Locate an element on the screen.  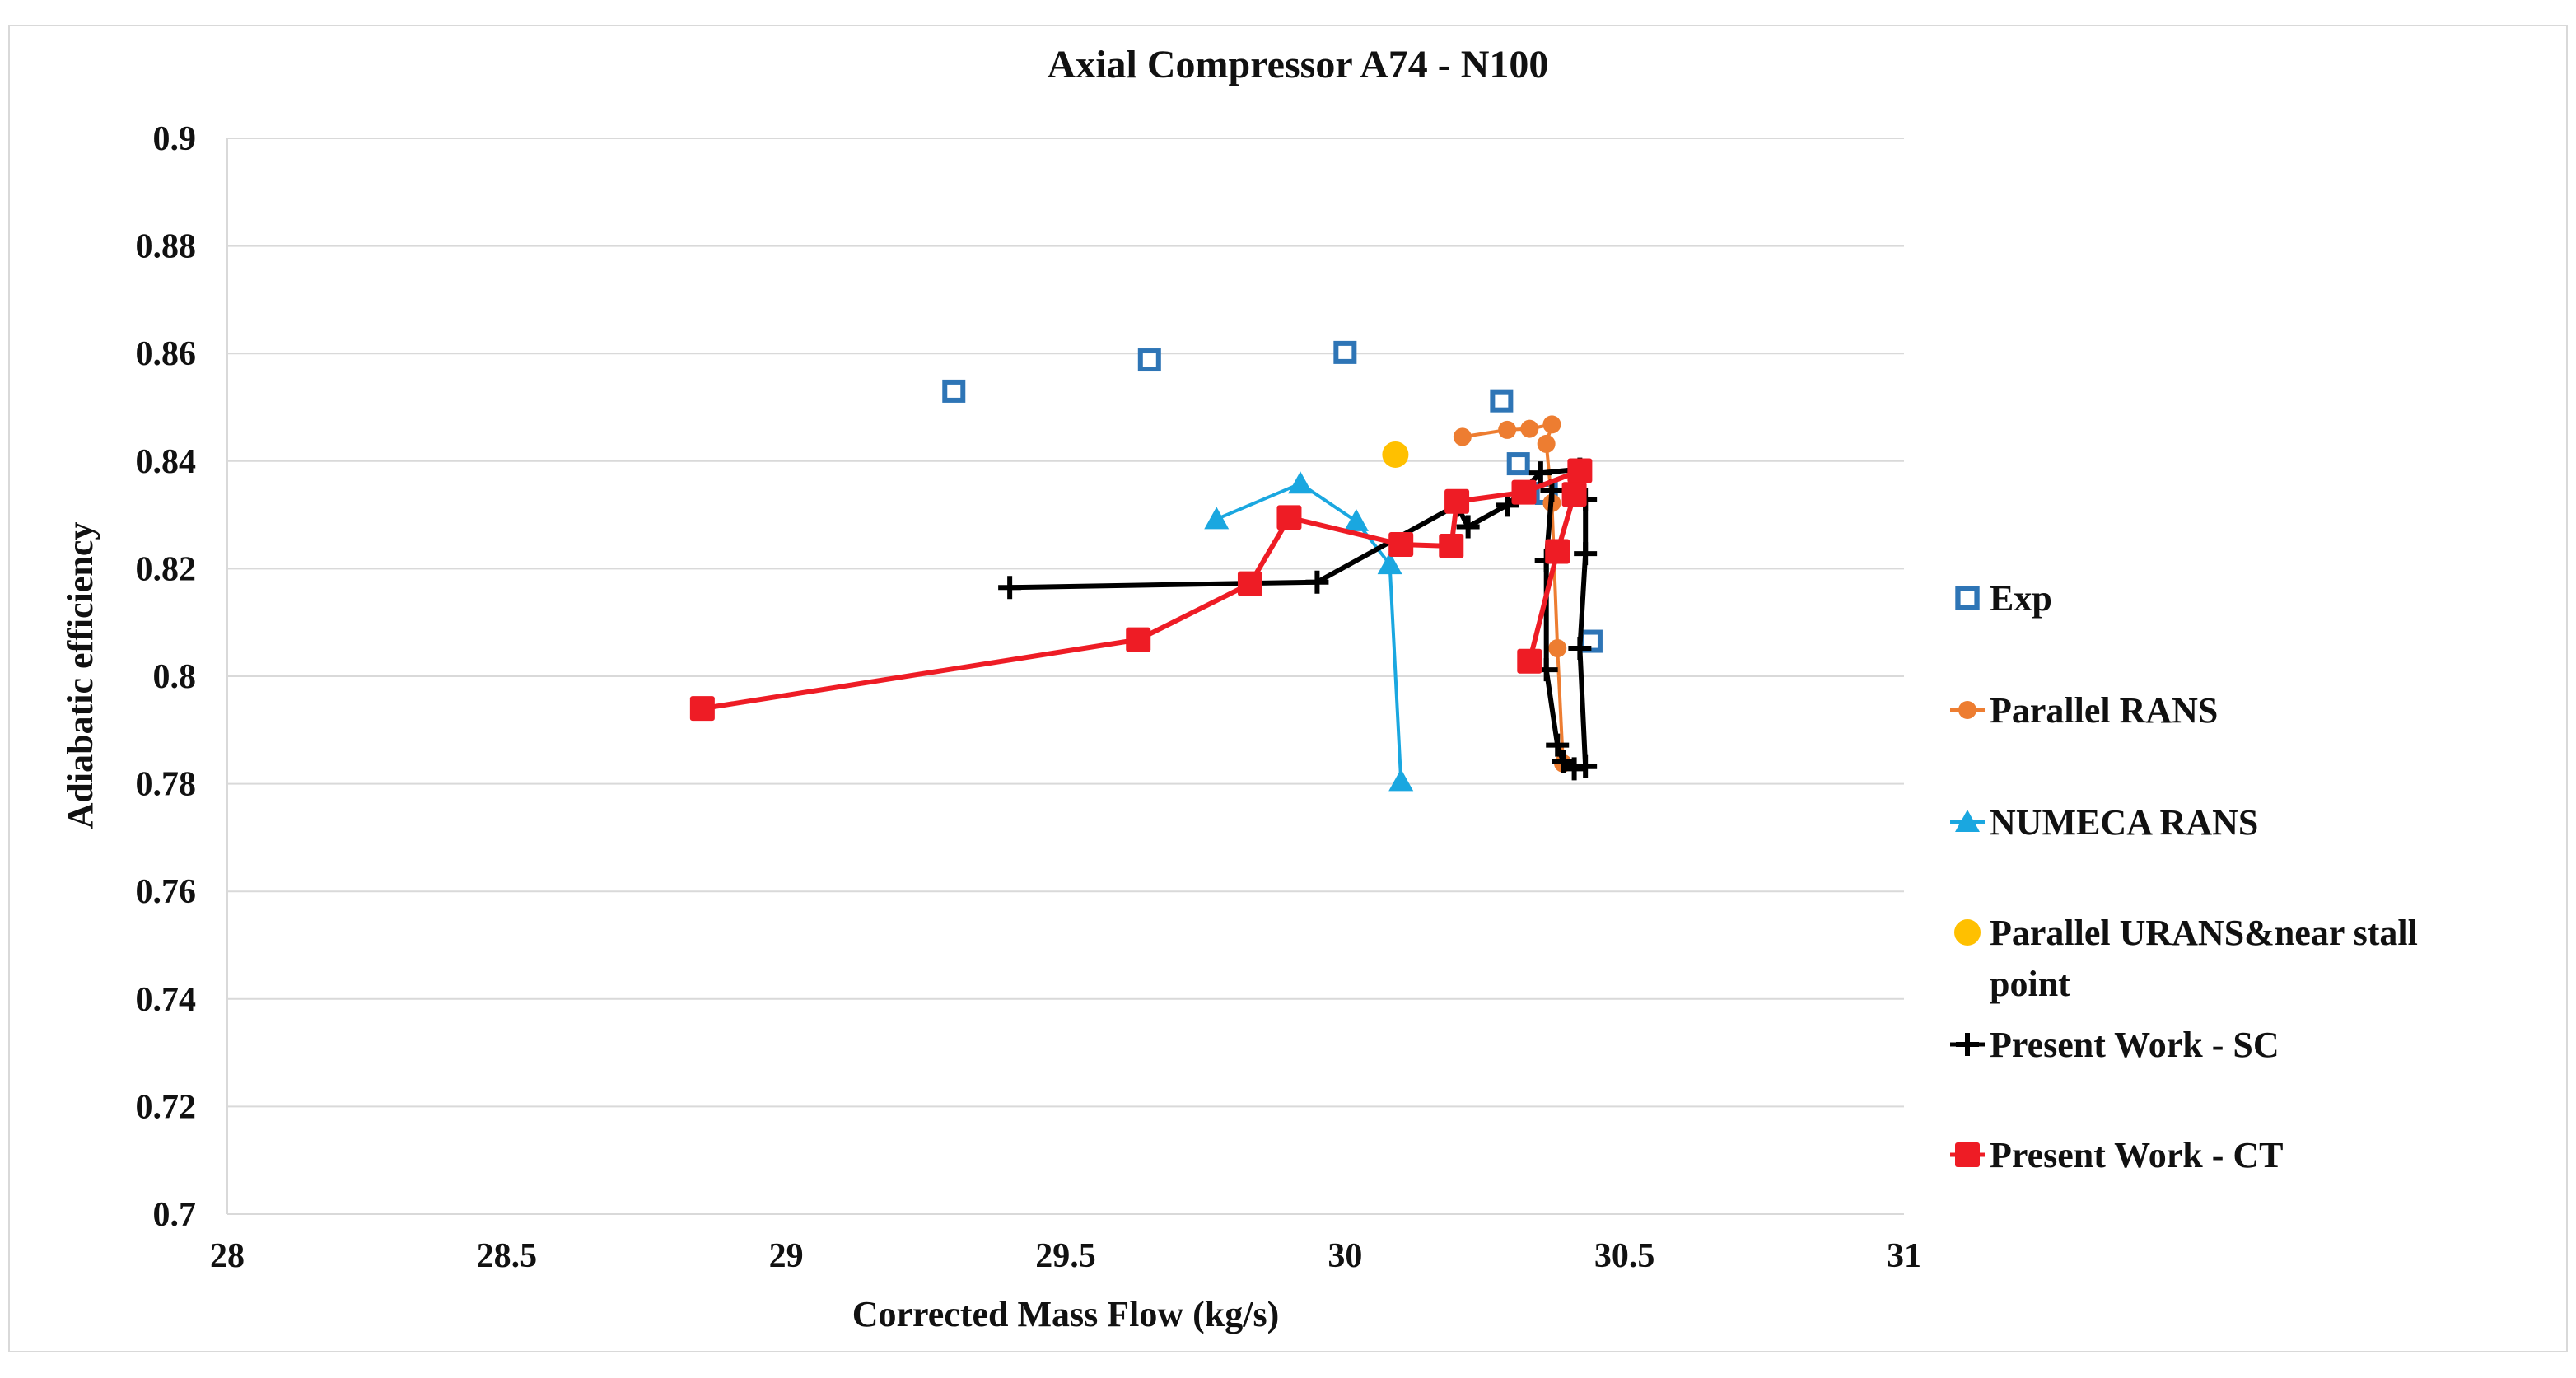
legend-label: point is located at coordinates (2030, 984).